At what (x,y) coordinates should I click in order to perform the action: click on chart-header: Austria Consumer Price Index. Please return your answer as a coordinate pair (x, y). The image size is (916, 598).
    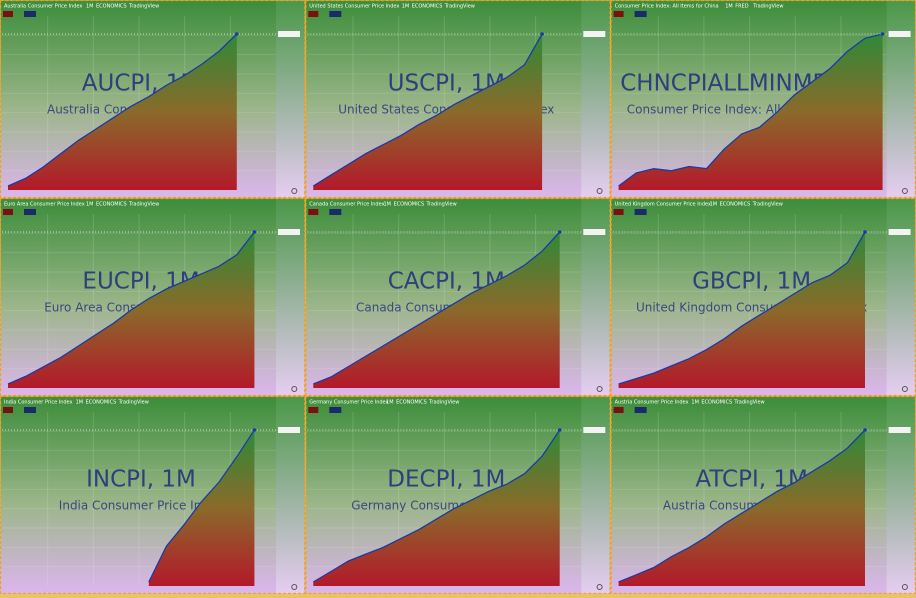
    Looking at the image, I should click on (652, 403).